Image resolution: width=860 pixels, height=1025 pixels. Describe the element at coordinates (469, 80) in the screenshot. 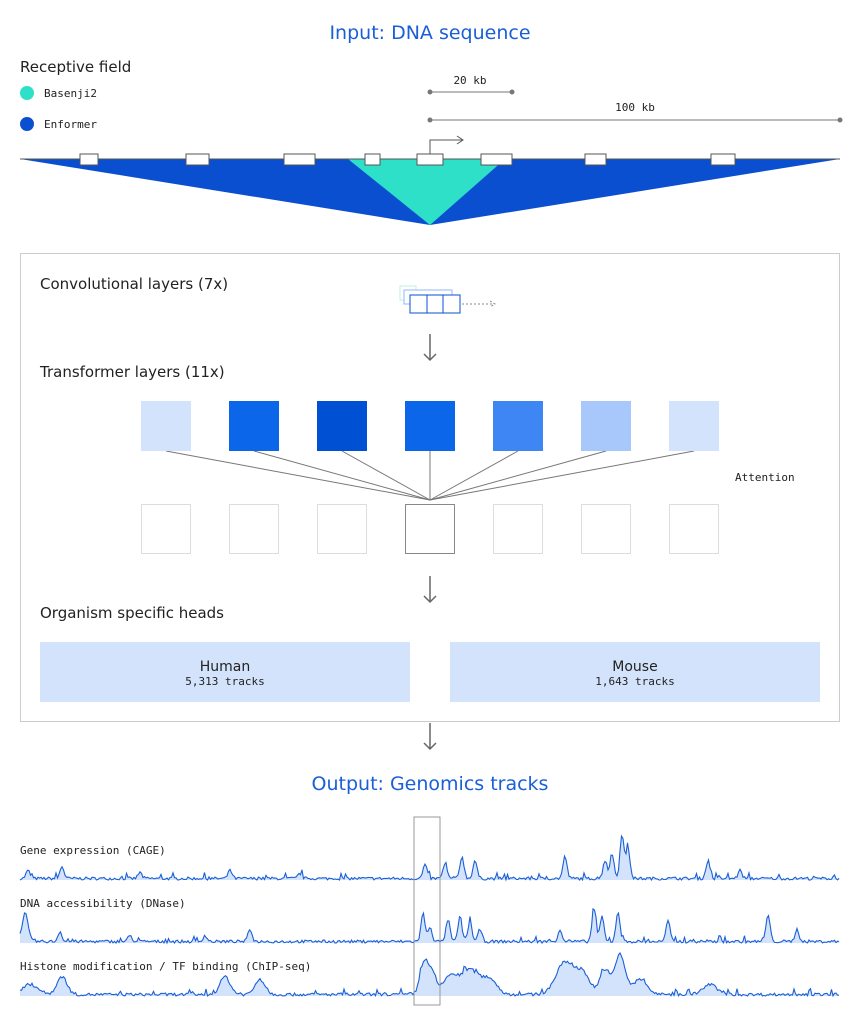

I see `scale-label: 20 kb` at that location.